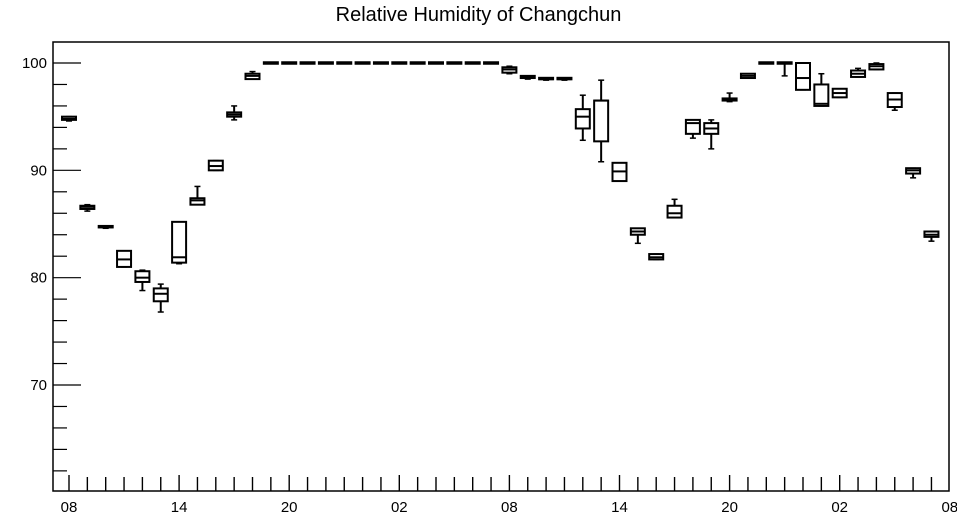  I want to click on y-tick-label: 80, so click(38, 278).